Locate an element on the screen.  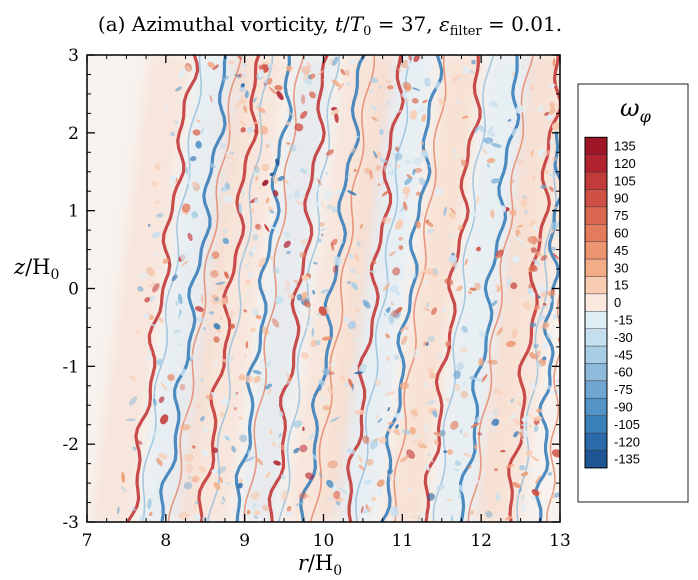
y-tick-label: -3 is located at coordinates (70, 523).